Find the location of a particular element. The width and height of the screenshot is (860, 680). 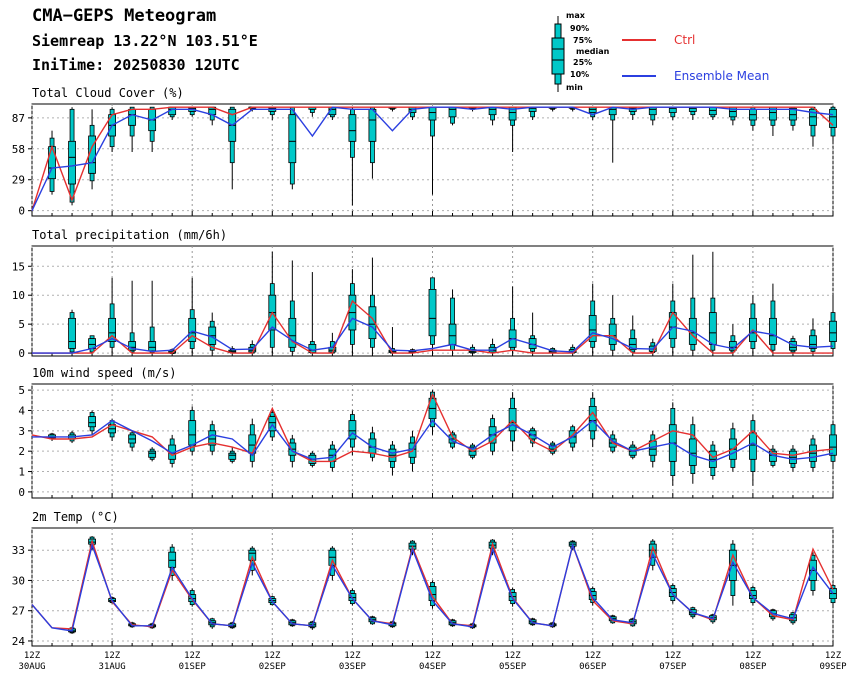

panel-title: 2m Temp (°C) is located at coordinates (75, 517).